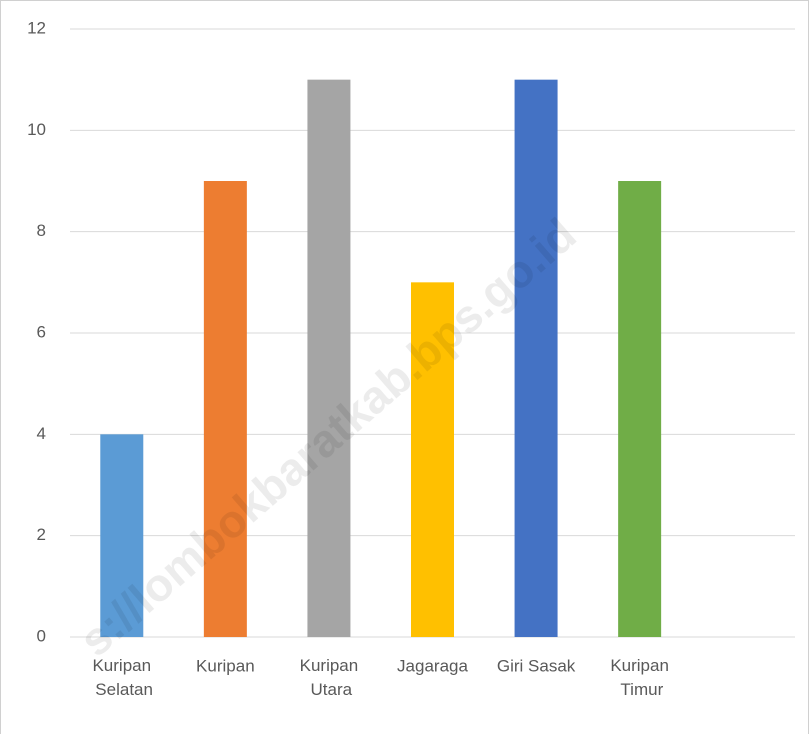 The width and height of the screenshot is (810, 734). What do you see at coordinates (36, 129) in the screenshot?
I see `y-tick-label: 10` at bounding box center [36, 129].